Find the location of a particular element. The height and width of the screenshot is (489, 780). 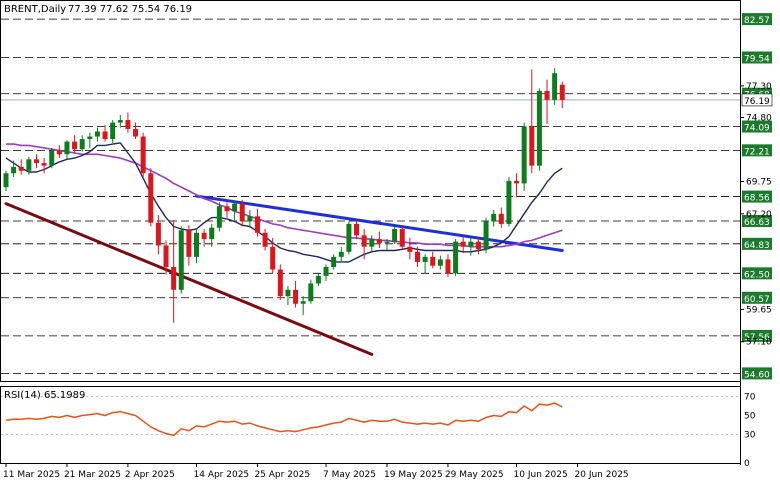

price-level-label: 66.63 is located at coordinates (757, 223).